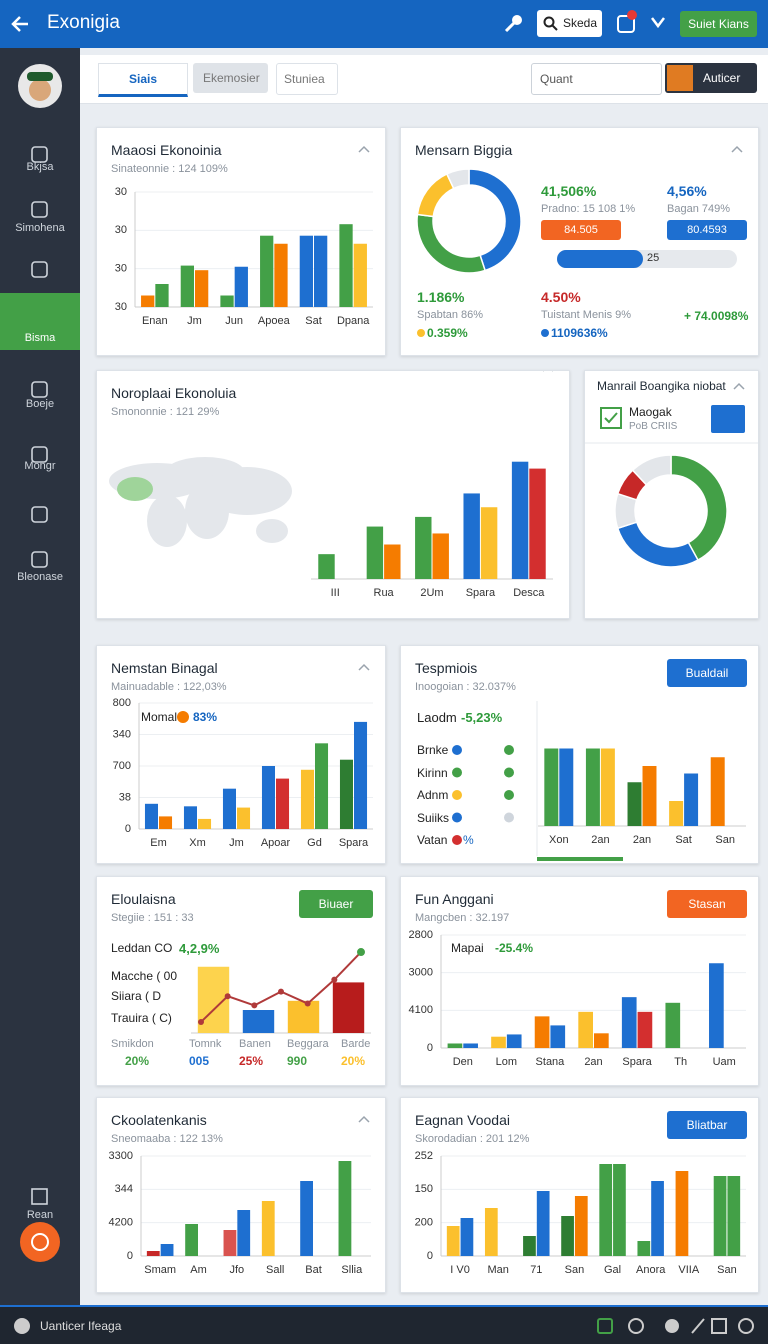 Image resolution: width=768 pixels, height=1344 pixels. Describe the element at coordinates (297, 1061) in the screenshot. I see `stat-value: 990` at that location.